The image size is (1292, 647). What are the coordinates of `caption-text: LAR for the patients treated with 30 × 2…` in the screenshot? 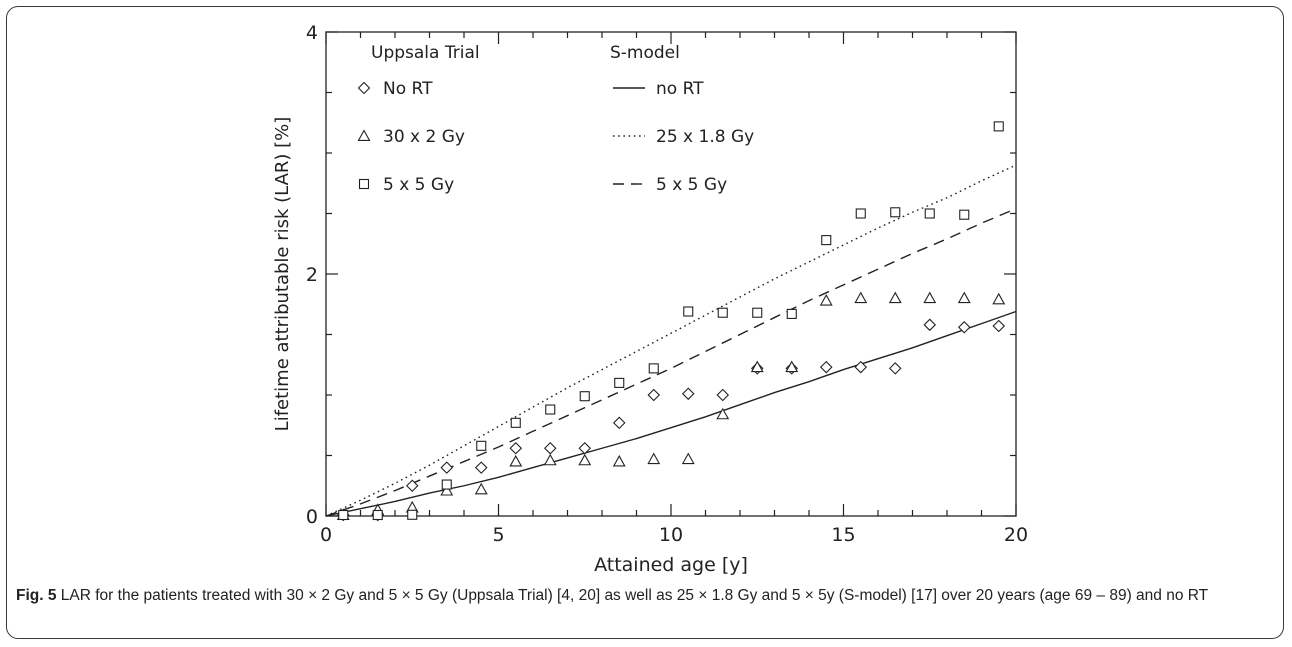 It's located at (632, 595).